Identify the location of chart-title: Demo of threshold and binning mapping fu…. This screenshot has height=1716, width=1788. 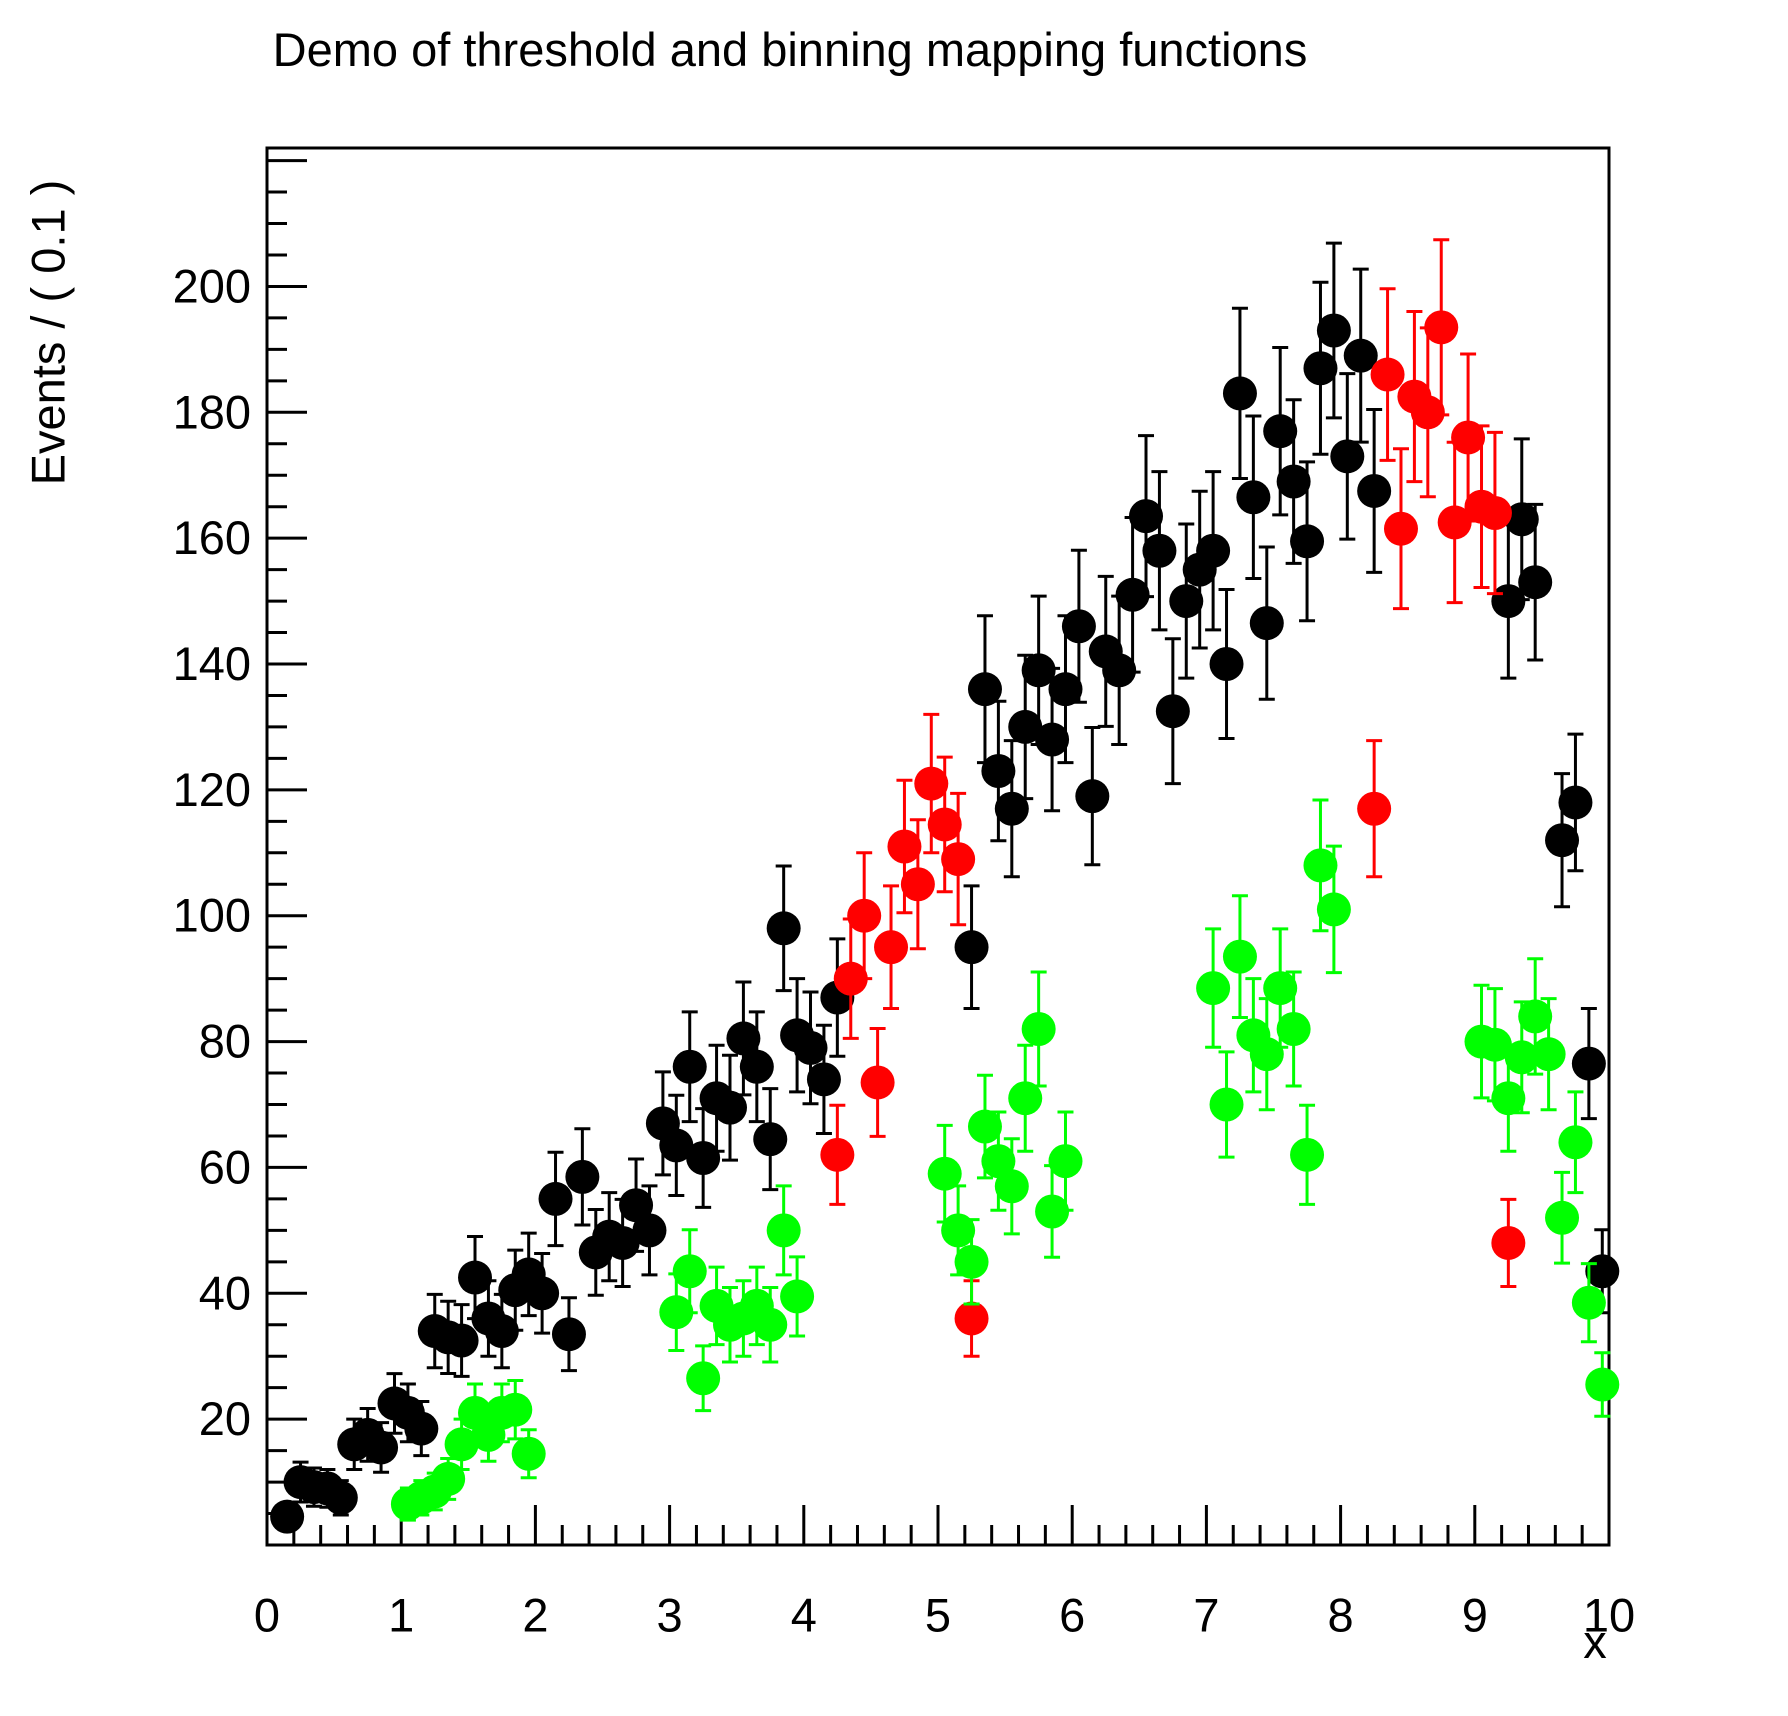
(790, 49).